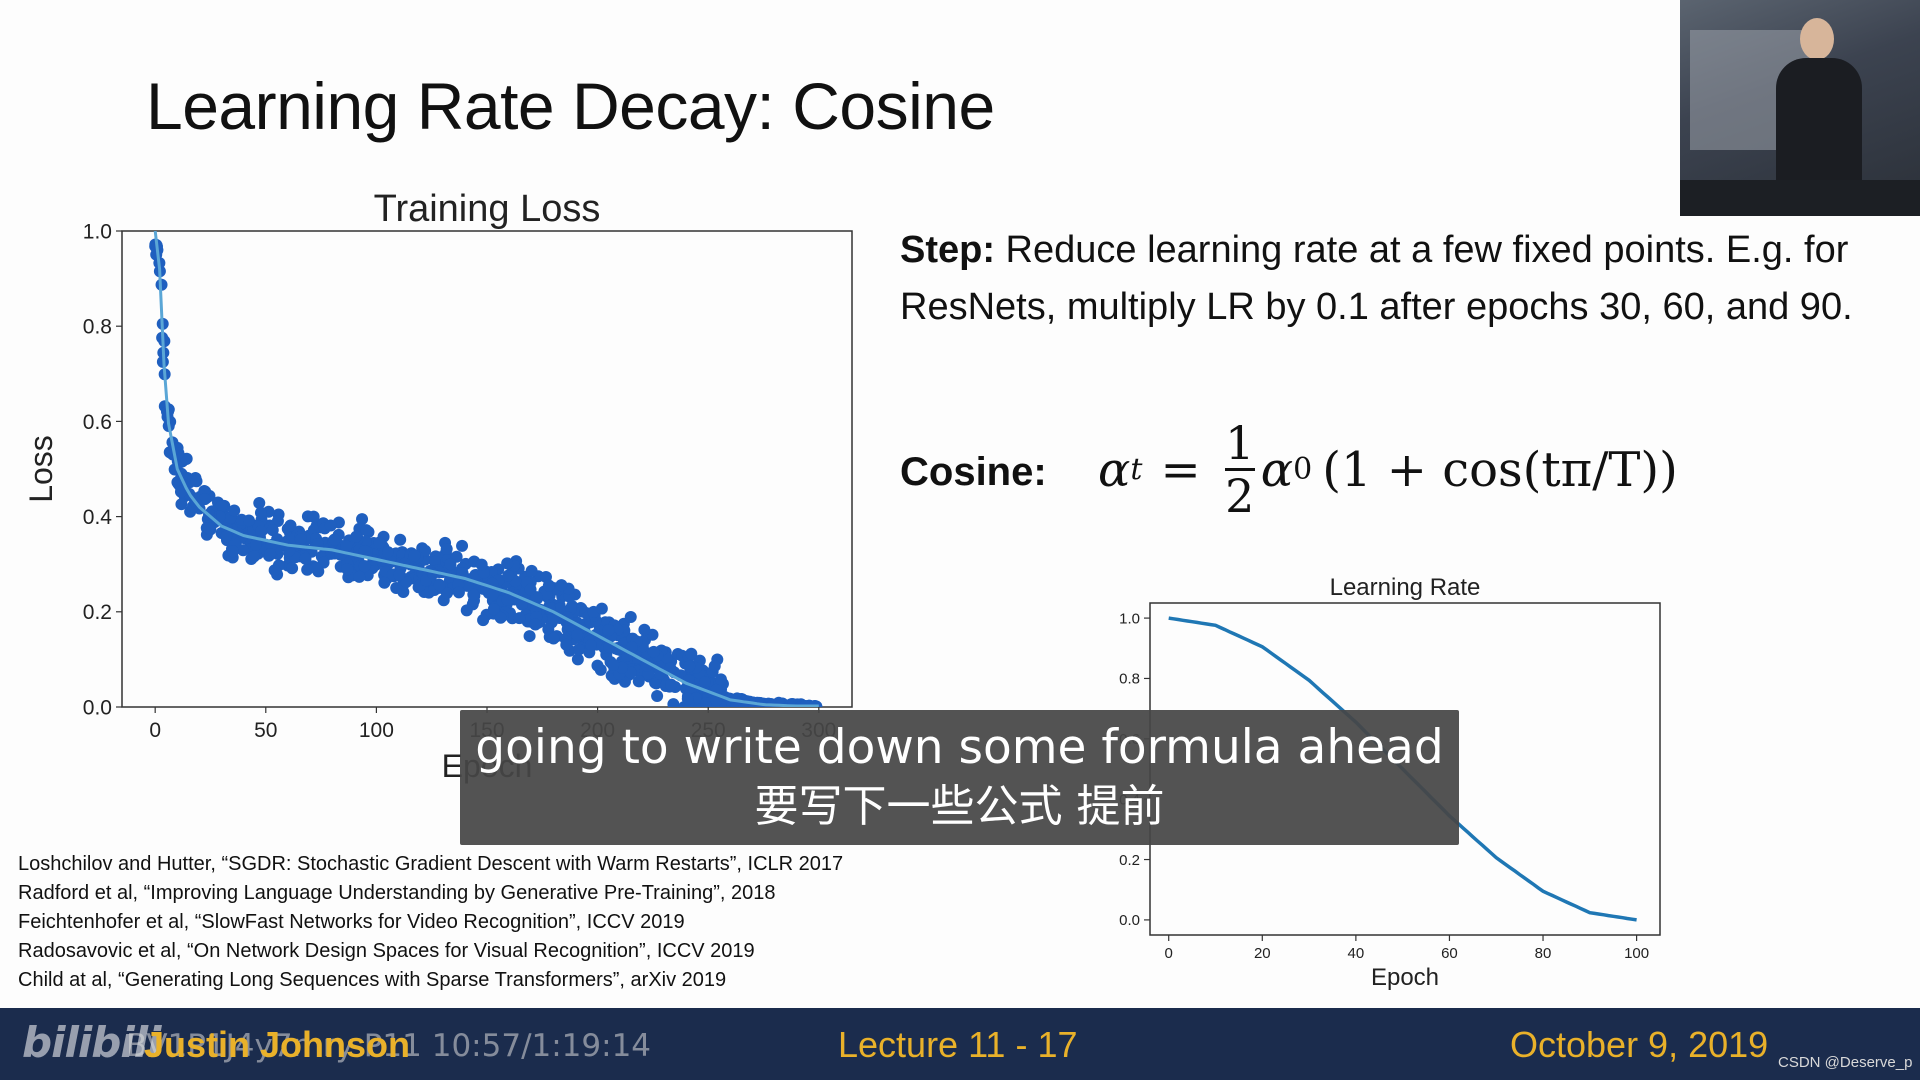  I want to click on loss-ytick-label: 0.6, so click(97, 422).